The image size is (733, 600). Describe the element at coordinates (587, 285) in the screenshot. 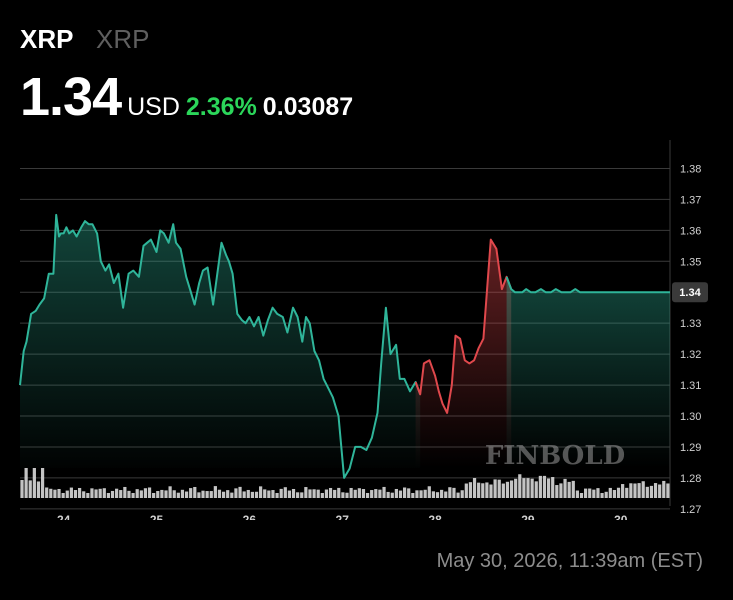

I see `line-segment` at that location.